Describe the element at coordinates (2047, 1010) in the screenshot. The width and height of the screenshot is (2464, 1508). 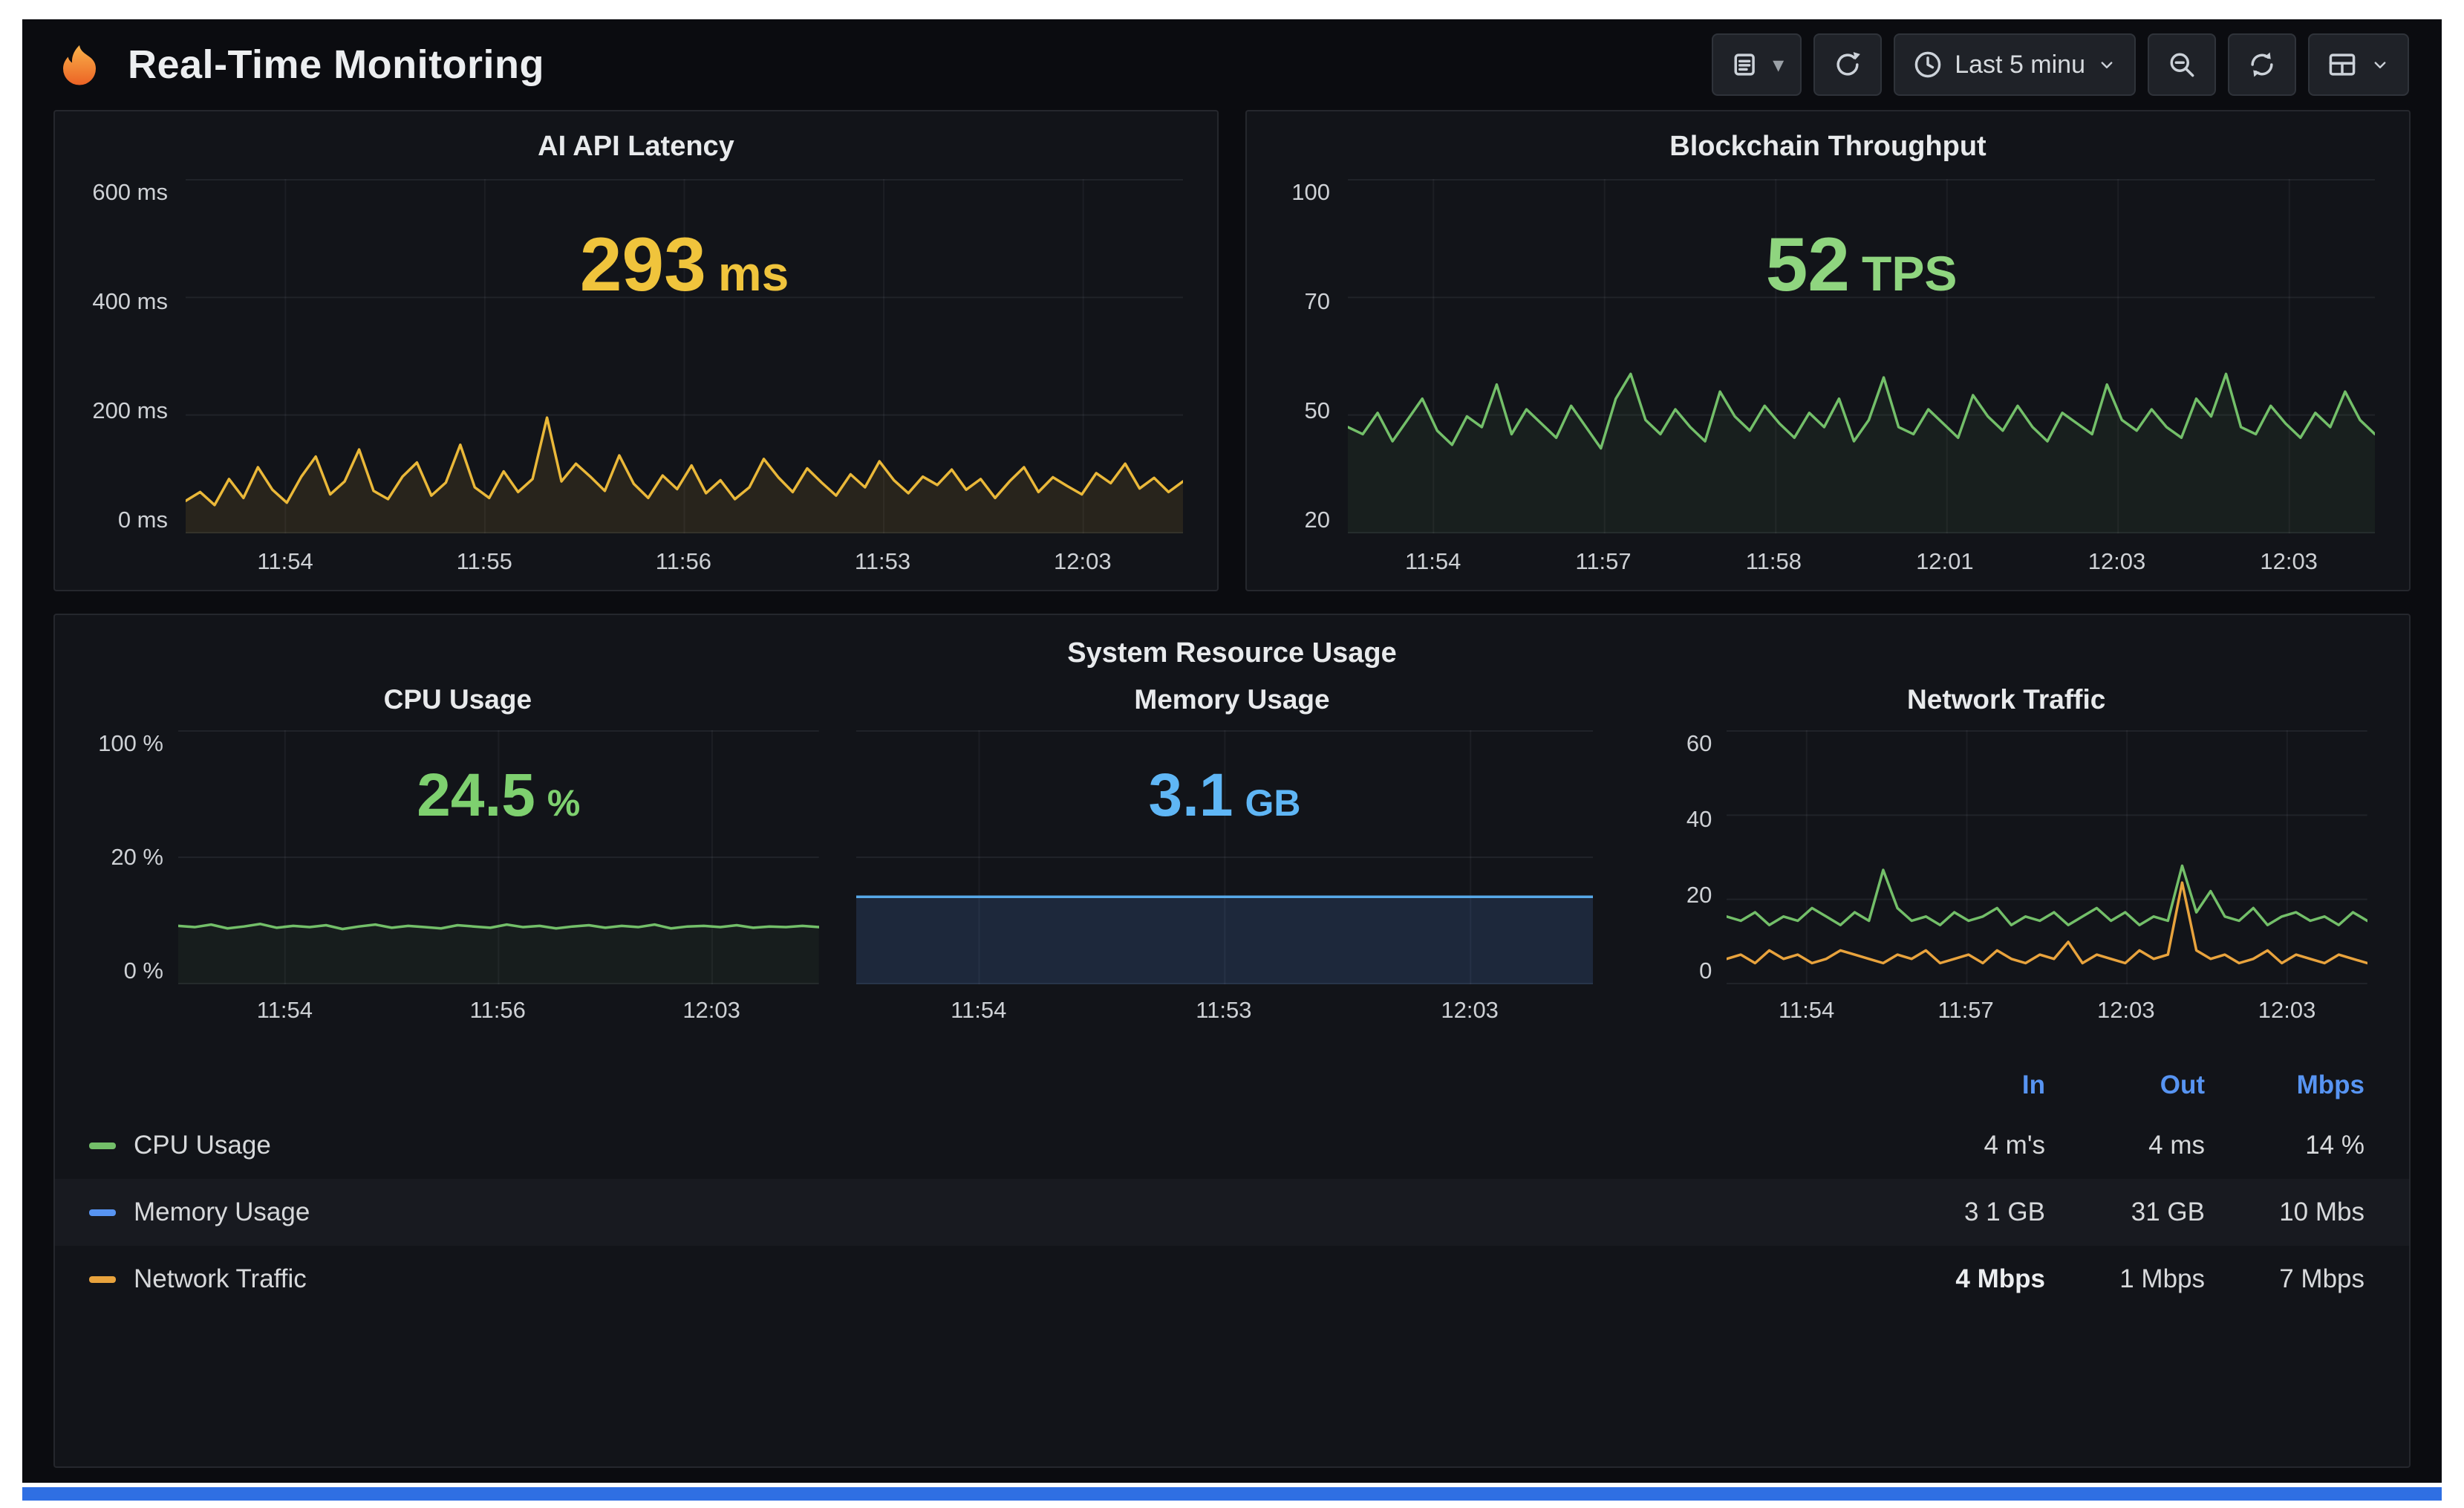
I see `x-axis-labels: 11:54 11:57 12:03 12:03` at that location.